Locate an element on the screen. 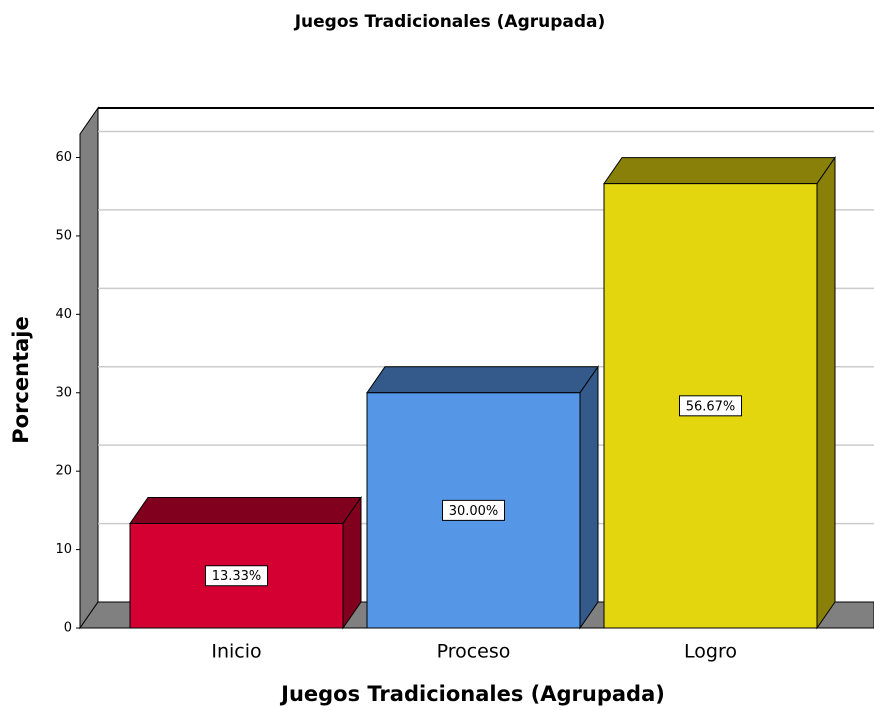 This screenshot has height=710, width=874. chart-title: Juegos Tradicionales (Agrupada) is located at coordinates (450, 22).